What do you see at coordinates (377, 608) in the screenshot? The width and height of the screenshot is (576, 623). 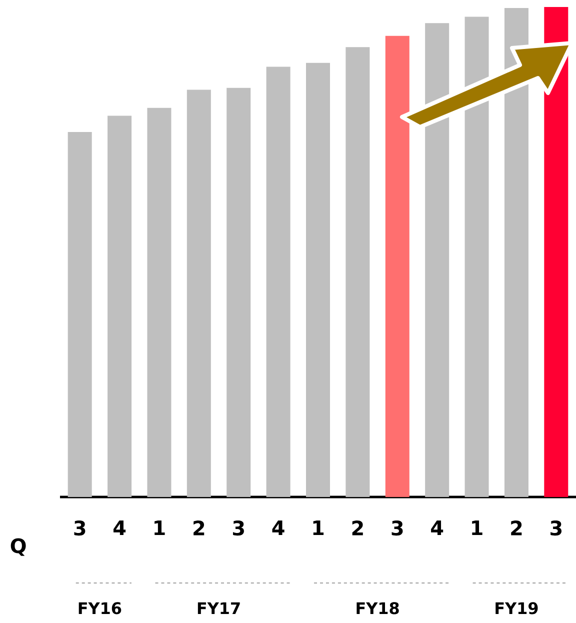 I see `text: FY18` at bounding box center [377, 608].